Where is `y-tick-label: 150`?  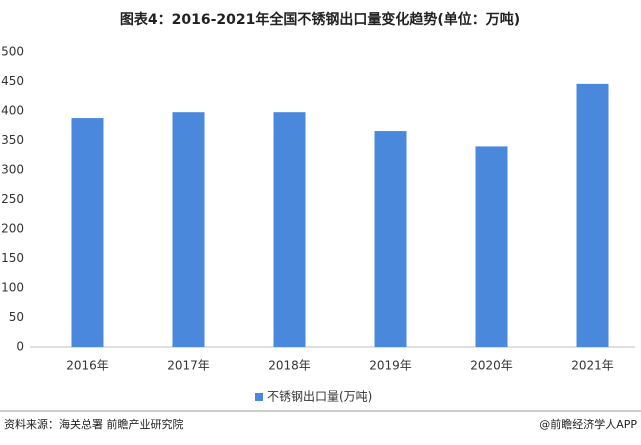 y-tick-label: 150 is located at coordinates (12, 258).